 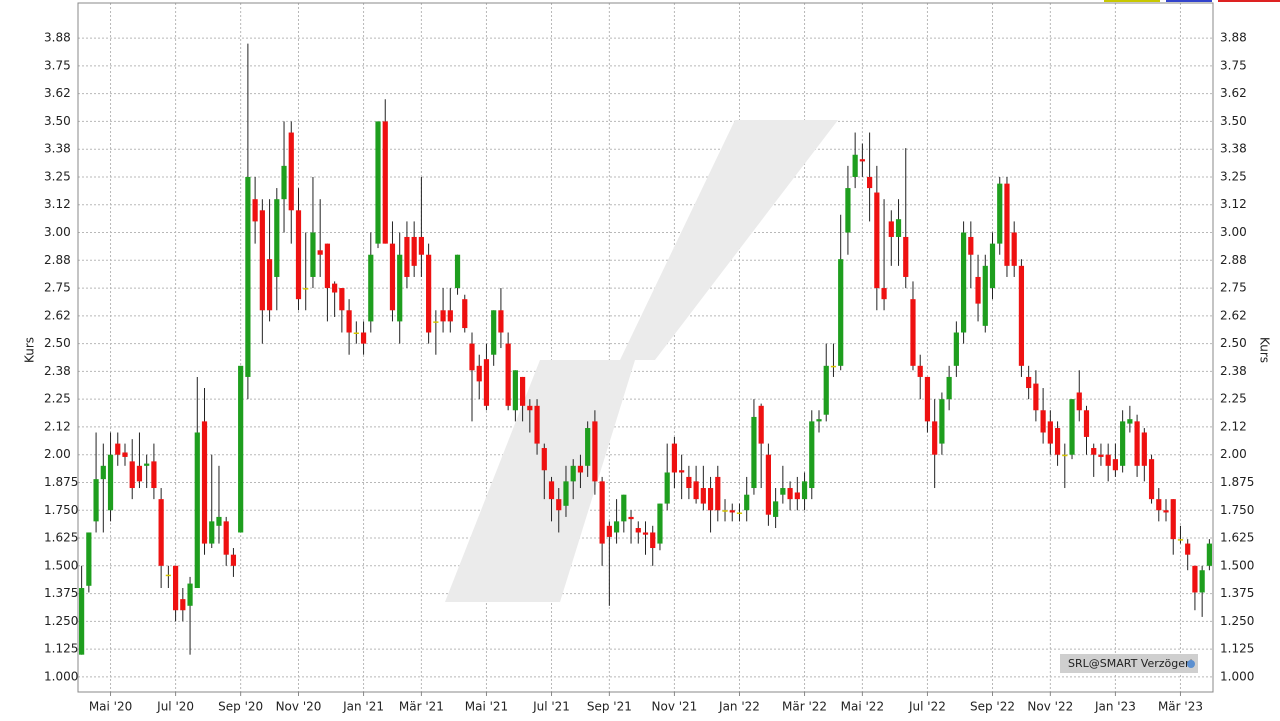 What do you see at coordinates (1237, 565) in the screenshot?
I see `y2-tick-label: 1.500` at bounding box center [1237, 565].